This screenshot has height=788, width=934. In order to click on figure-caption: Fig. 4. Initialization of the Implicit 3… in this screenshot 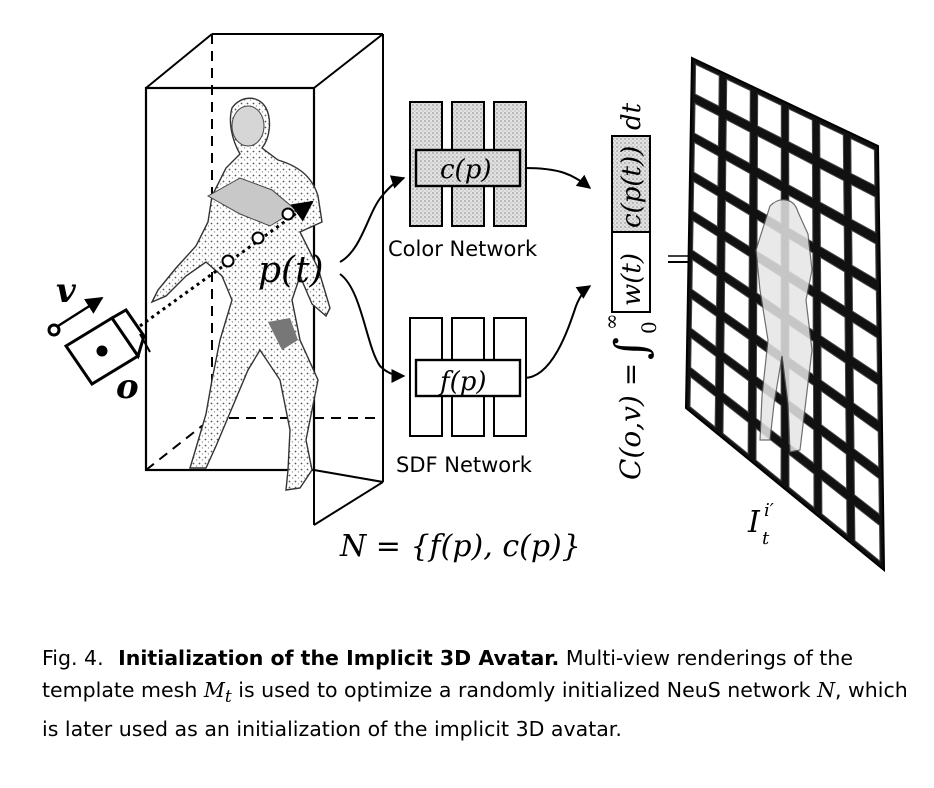, I will do `click(477, 693)`.